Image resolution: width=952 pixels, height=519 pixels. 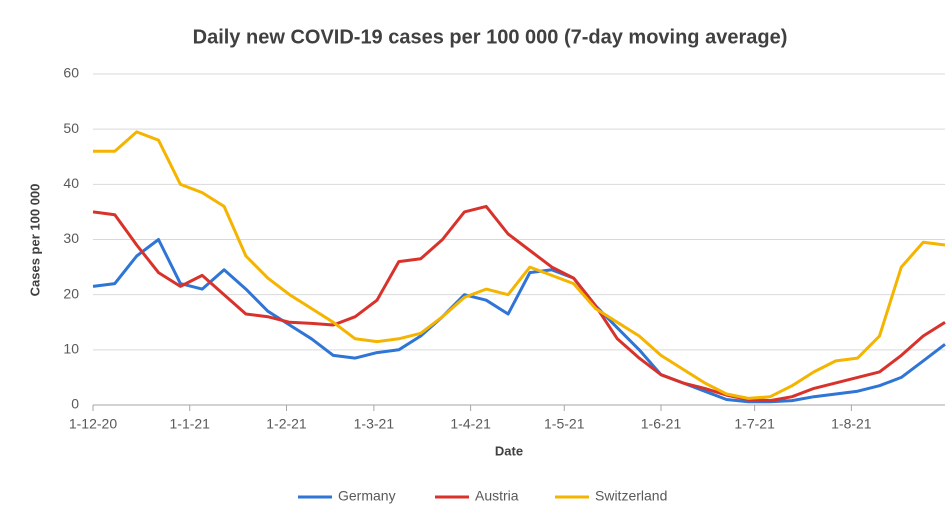 I want to click on y-tick-label: 40, so click(x=71, y=183).